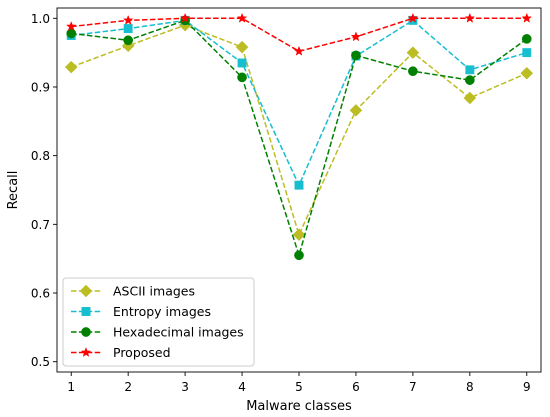 This screenshot has height=417, width=550. I want to click on x-tick-label: 2, so click(128, 387).